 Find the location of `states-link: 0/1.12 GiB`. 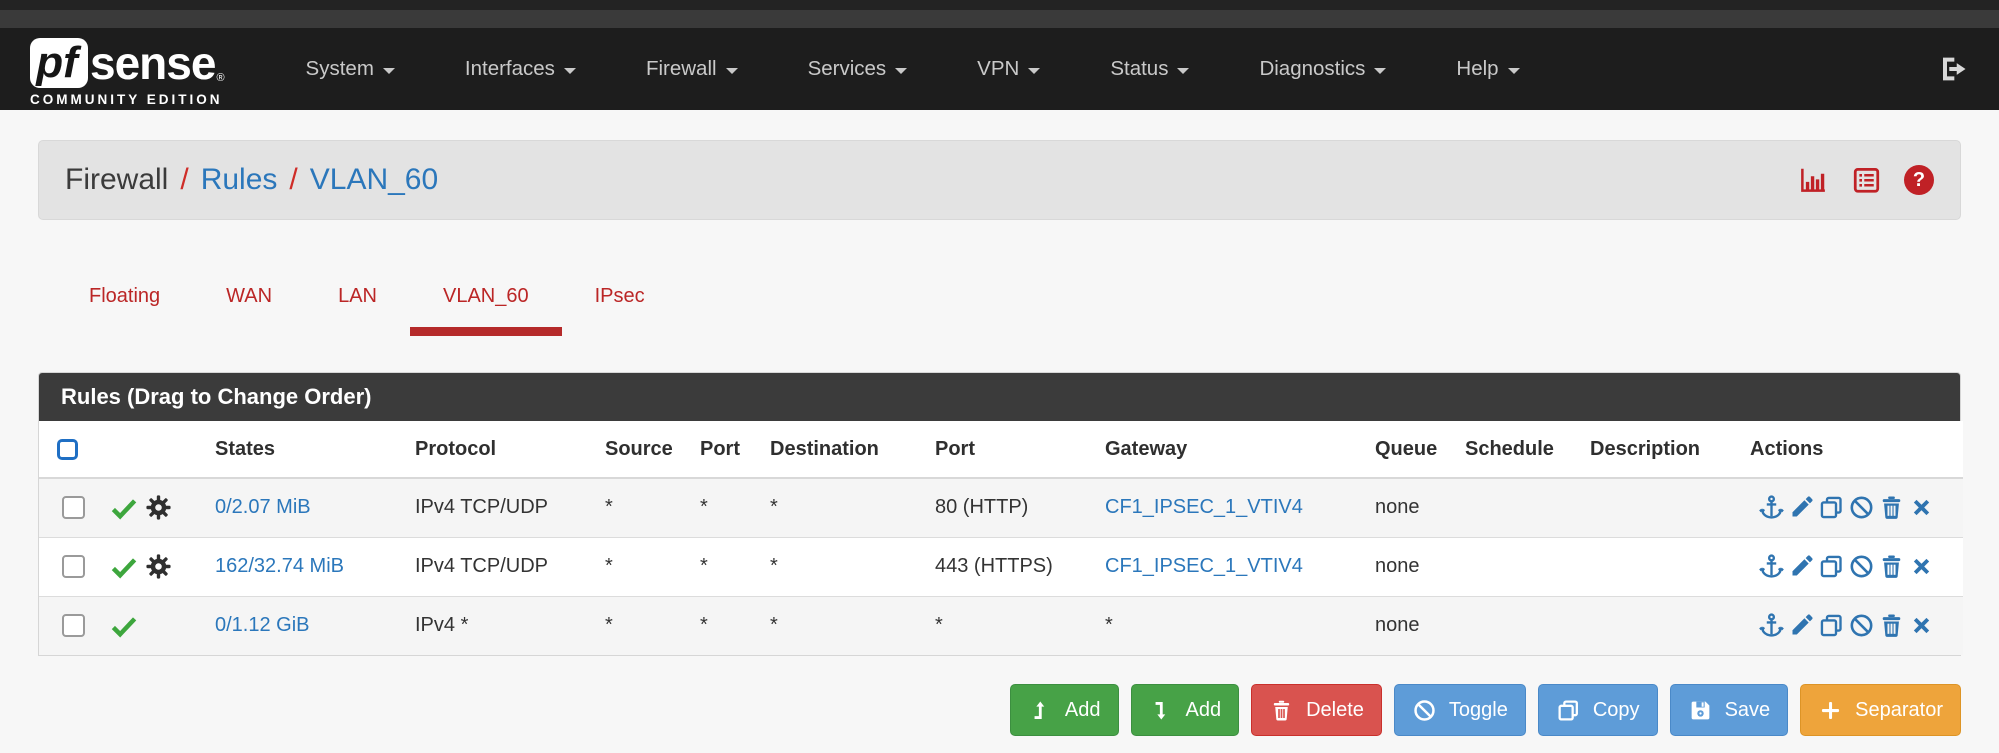

states-link: 0/1.12 GiB is located at coordinates (262, 625).